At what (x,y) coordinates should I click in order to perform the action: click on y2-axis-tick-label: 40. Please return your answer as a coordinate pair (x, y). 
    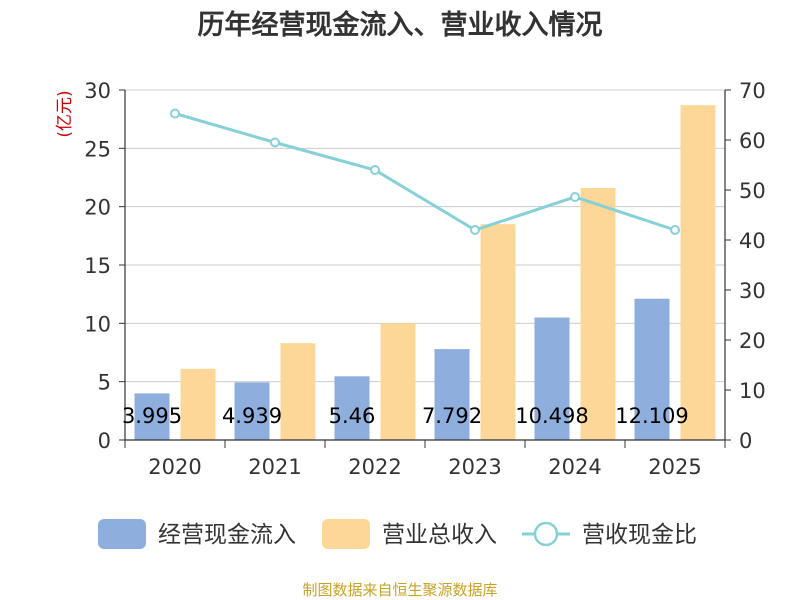
    Looking at the image, I should click on (752, 241).